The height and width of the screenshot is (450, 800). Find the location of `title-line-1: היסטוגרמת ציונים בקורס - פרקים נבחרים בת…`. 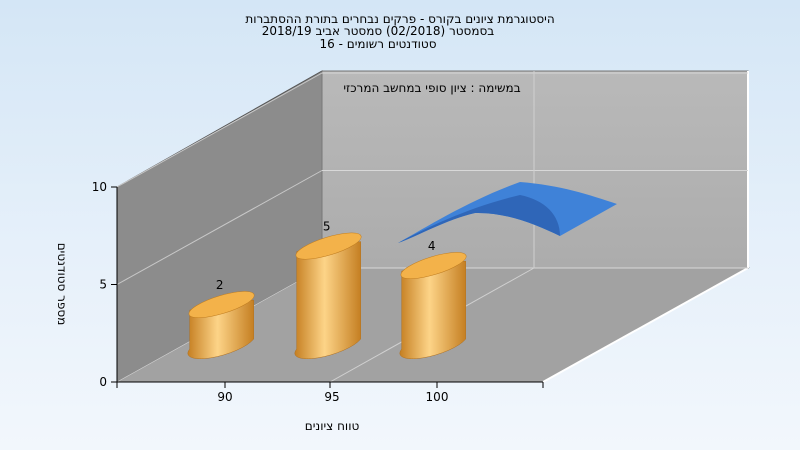

title-line-1: היסטוגרמת ציונים בקורס - פרקים נבחרים בת… is located at coordinates (399, 19).